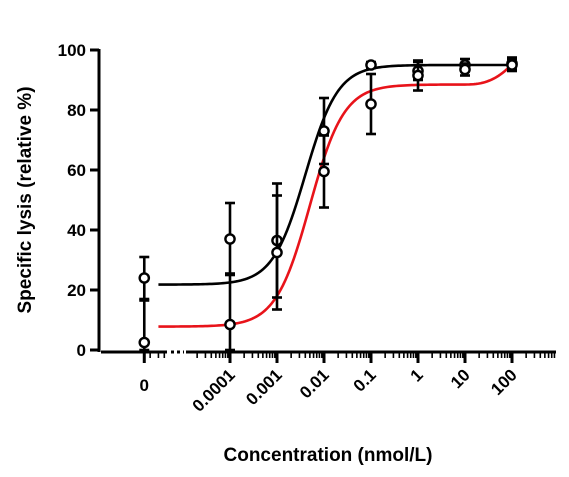 The image size is (569, 477). Describe the element at coordinates (365, 380) in the screenshot. I see `x-tick-label: 0.1` at that location.